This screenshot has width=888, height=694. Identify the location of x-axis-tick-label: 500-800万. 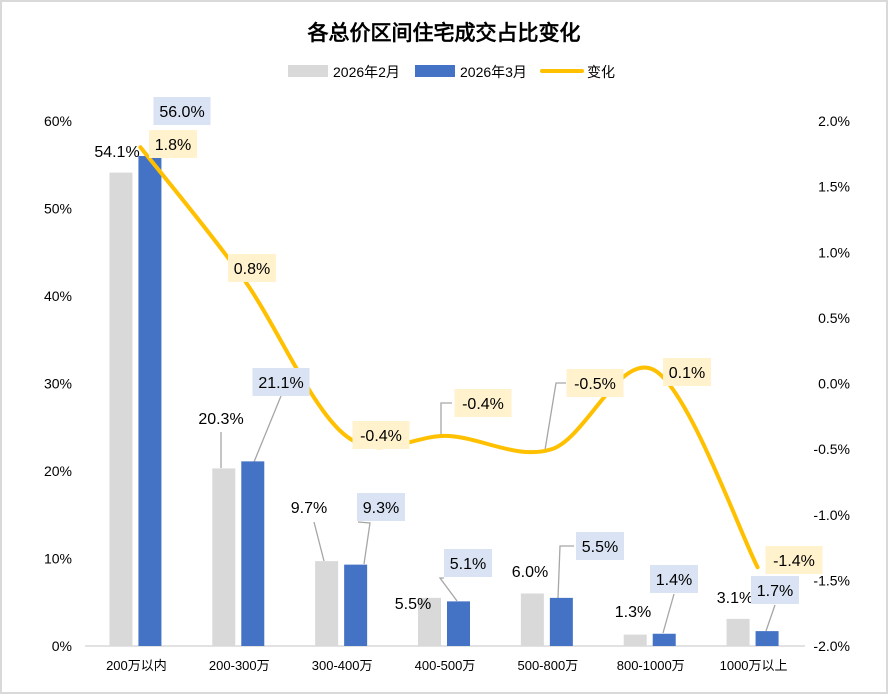
(547, 665).